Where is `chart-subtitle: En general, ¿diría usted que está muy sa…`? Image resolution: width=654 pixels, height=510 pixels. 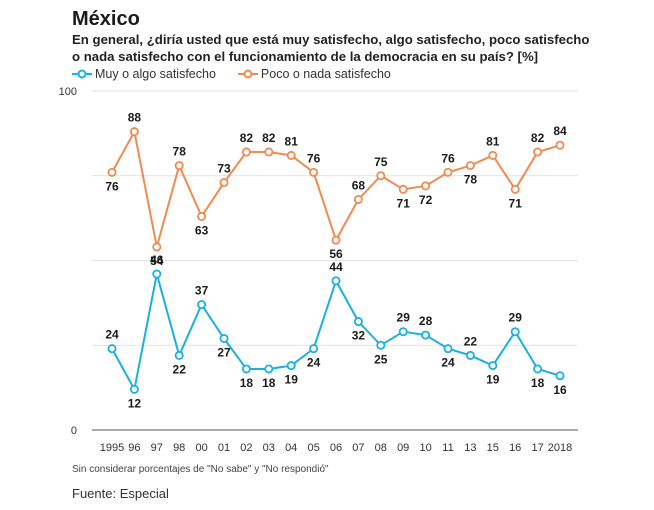
chart-subtitle: En general, ¿diría usted que está muy sa… is located at coordinates (331, 48).